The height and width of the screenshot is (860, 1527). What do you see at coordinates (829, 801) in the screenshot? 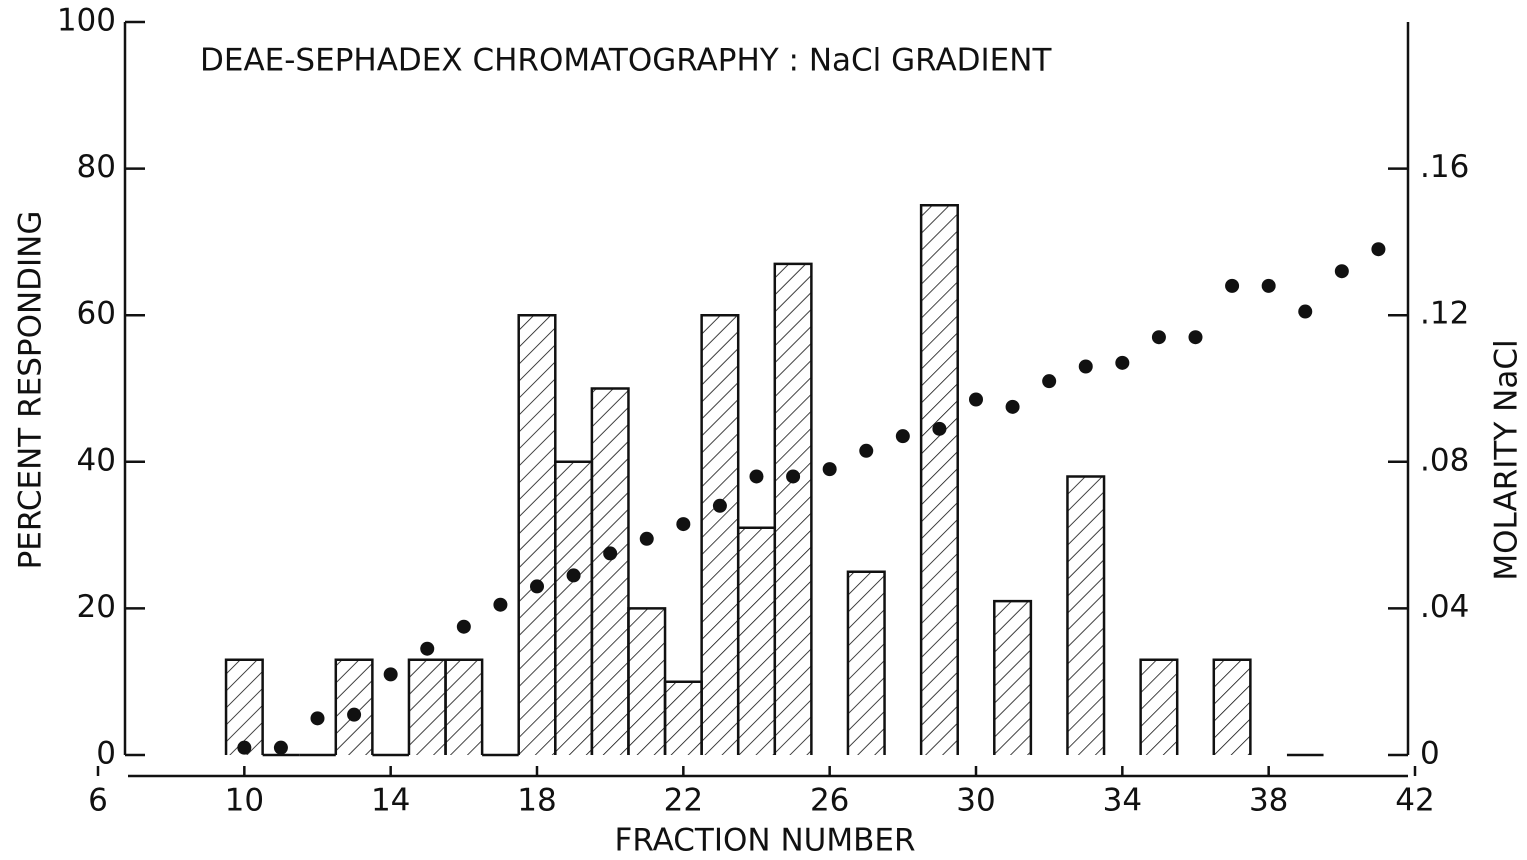
I see `x-tick-label: 26` at bounding box center [829, 801].